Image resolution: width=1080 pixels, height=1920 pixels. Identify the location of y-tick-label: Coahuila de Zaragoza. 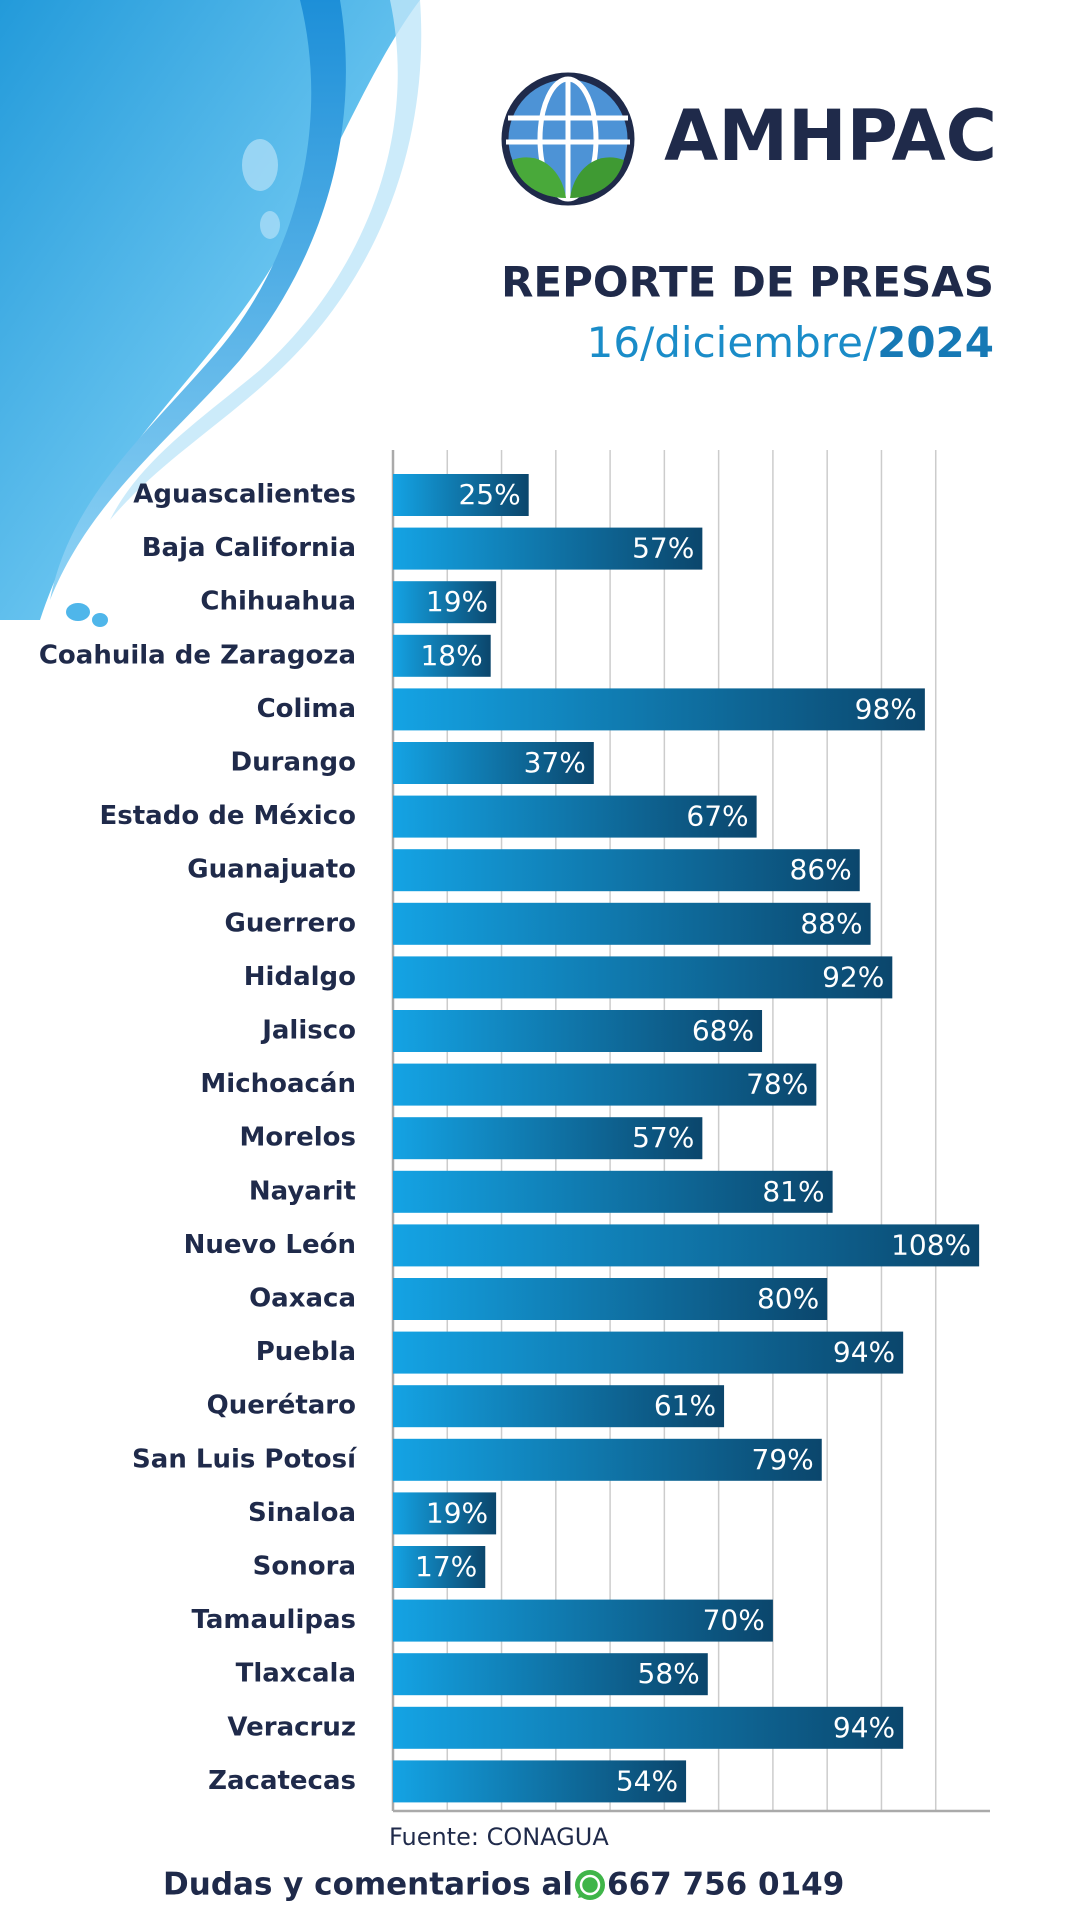
(197, 655).